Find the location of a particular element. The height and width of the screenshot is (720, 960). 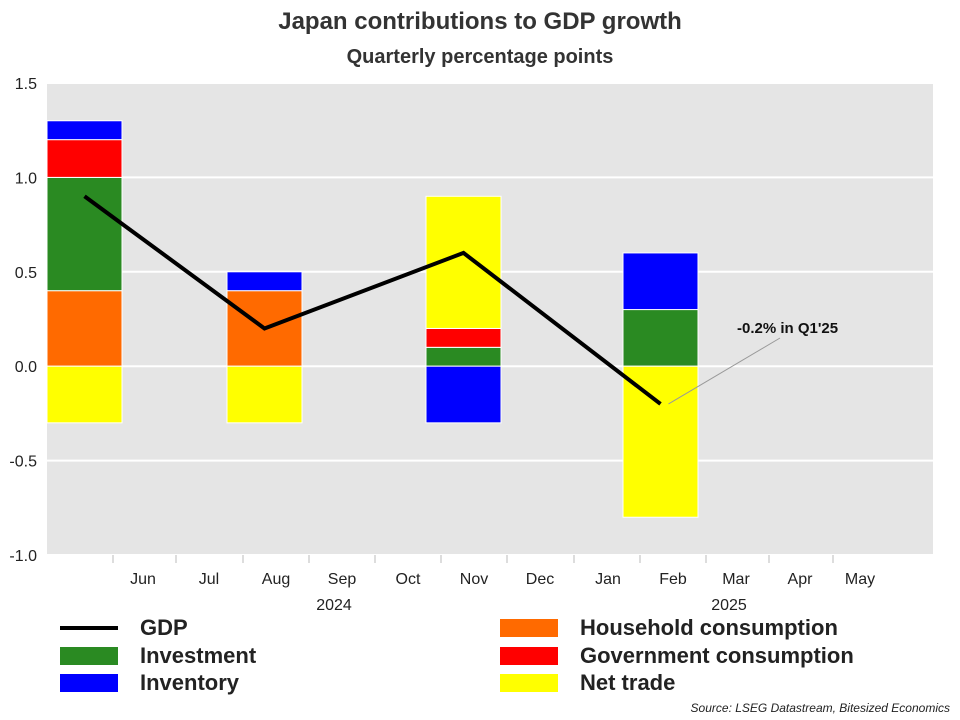

y-tick-label: -0.5 is located at coordinates (23, 462).